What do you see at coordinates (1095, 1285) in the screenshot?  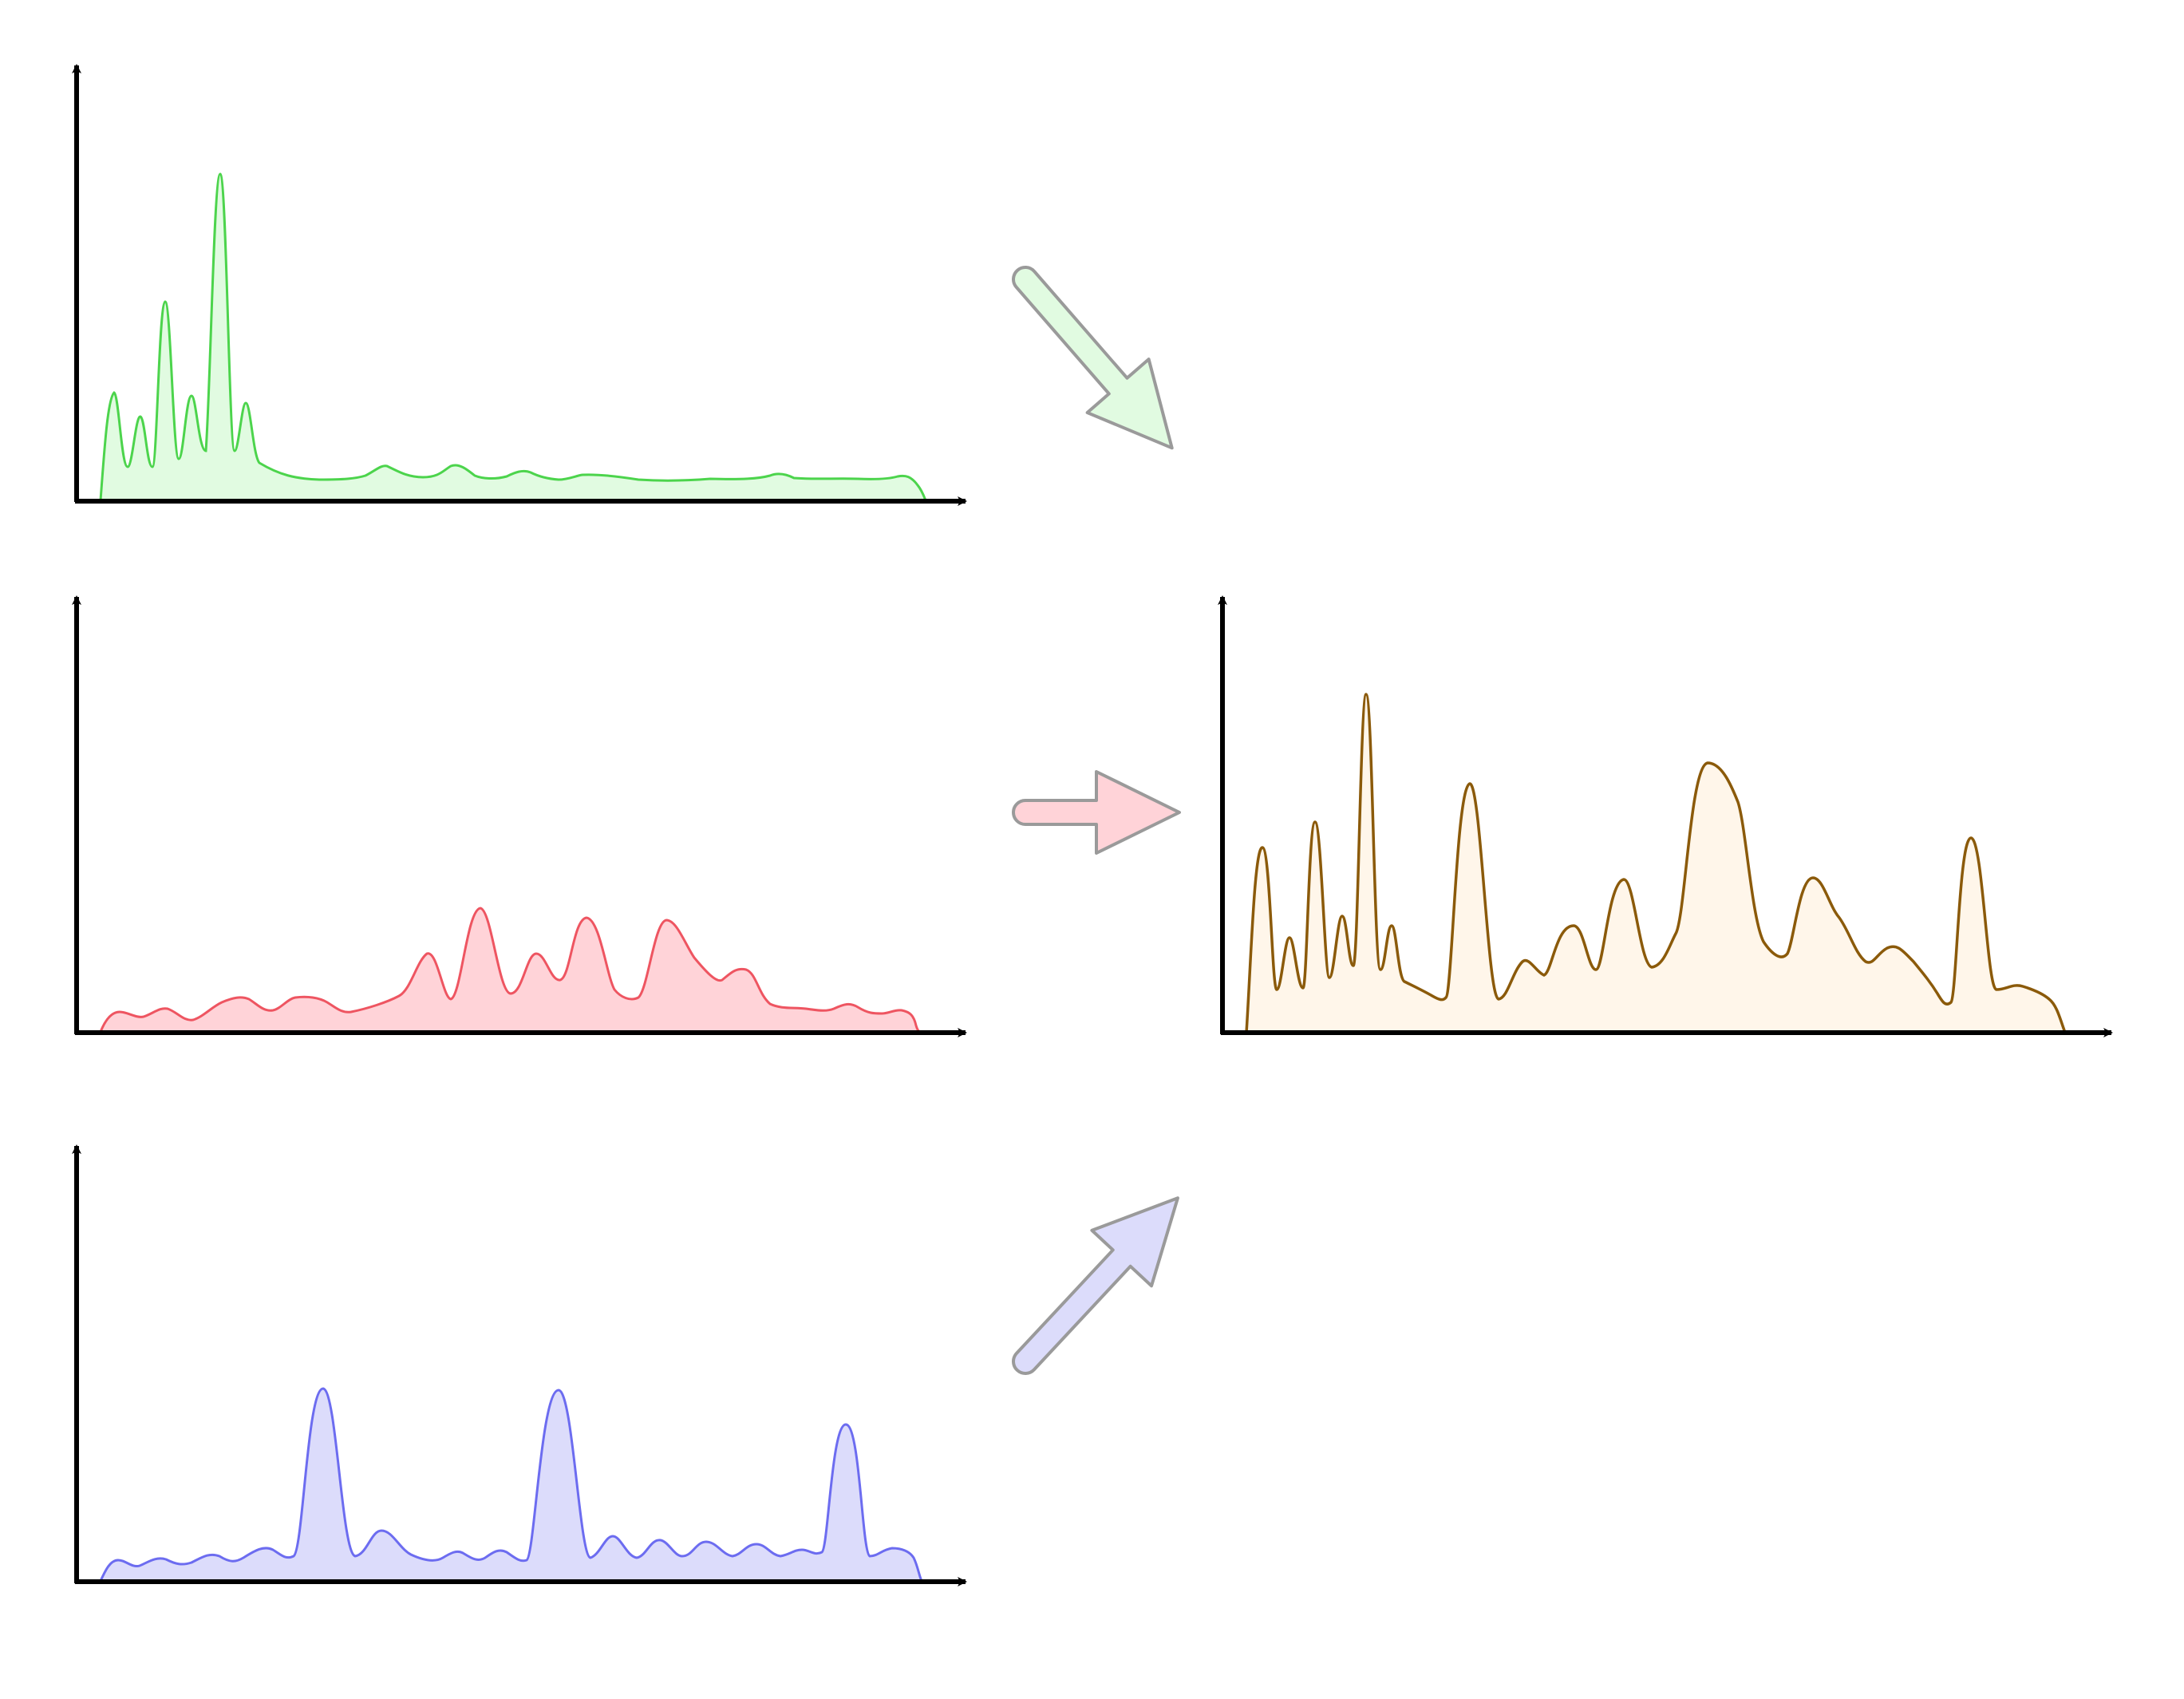 I see `blue-arrow` at bounding box center [1095, 1285].